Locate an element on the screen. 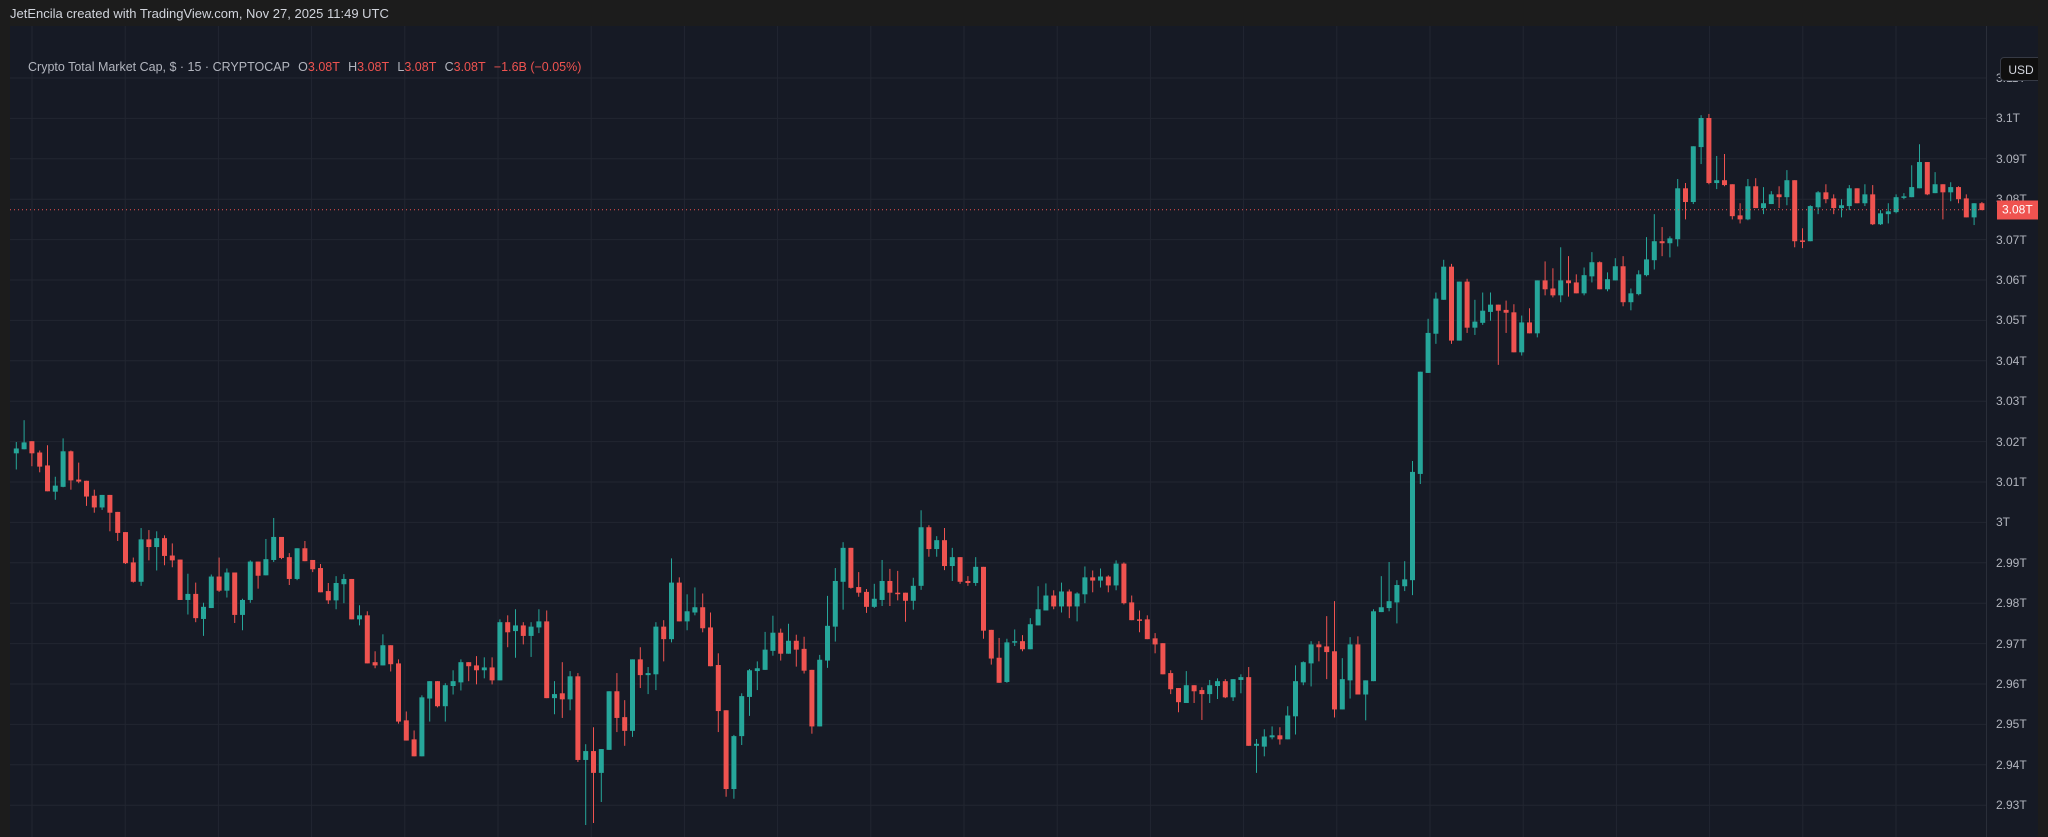 The image size is (2048, 837). price-tick-label: 2.96T is located at coordinates (2011, 684).